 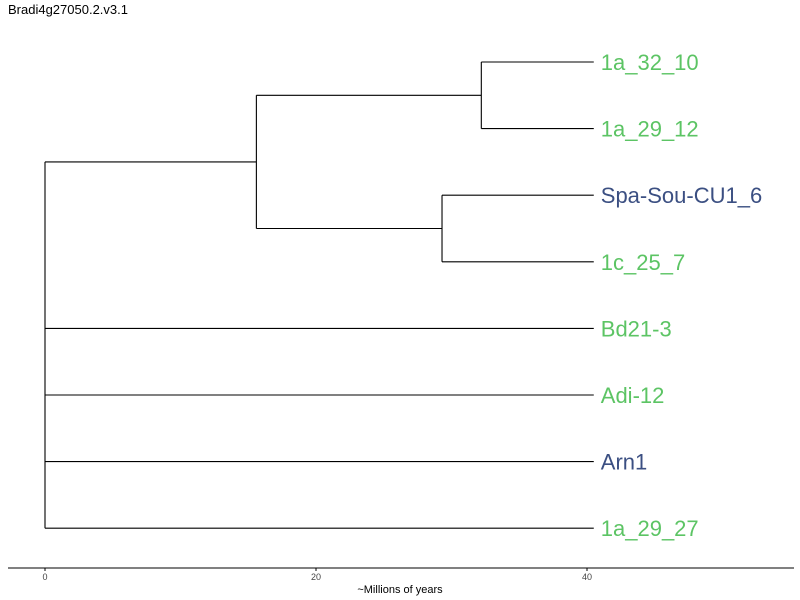 I want to click on leaf-label: 1c_25_7, so click(x=643, y=262).